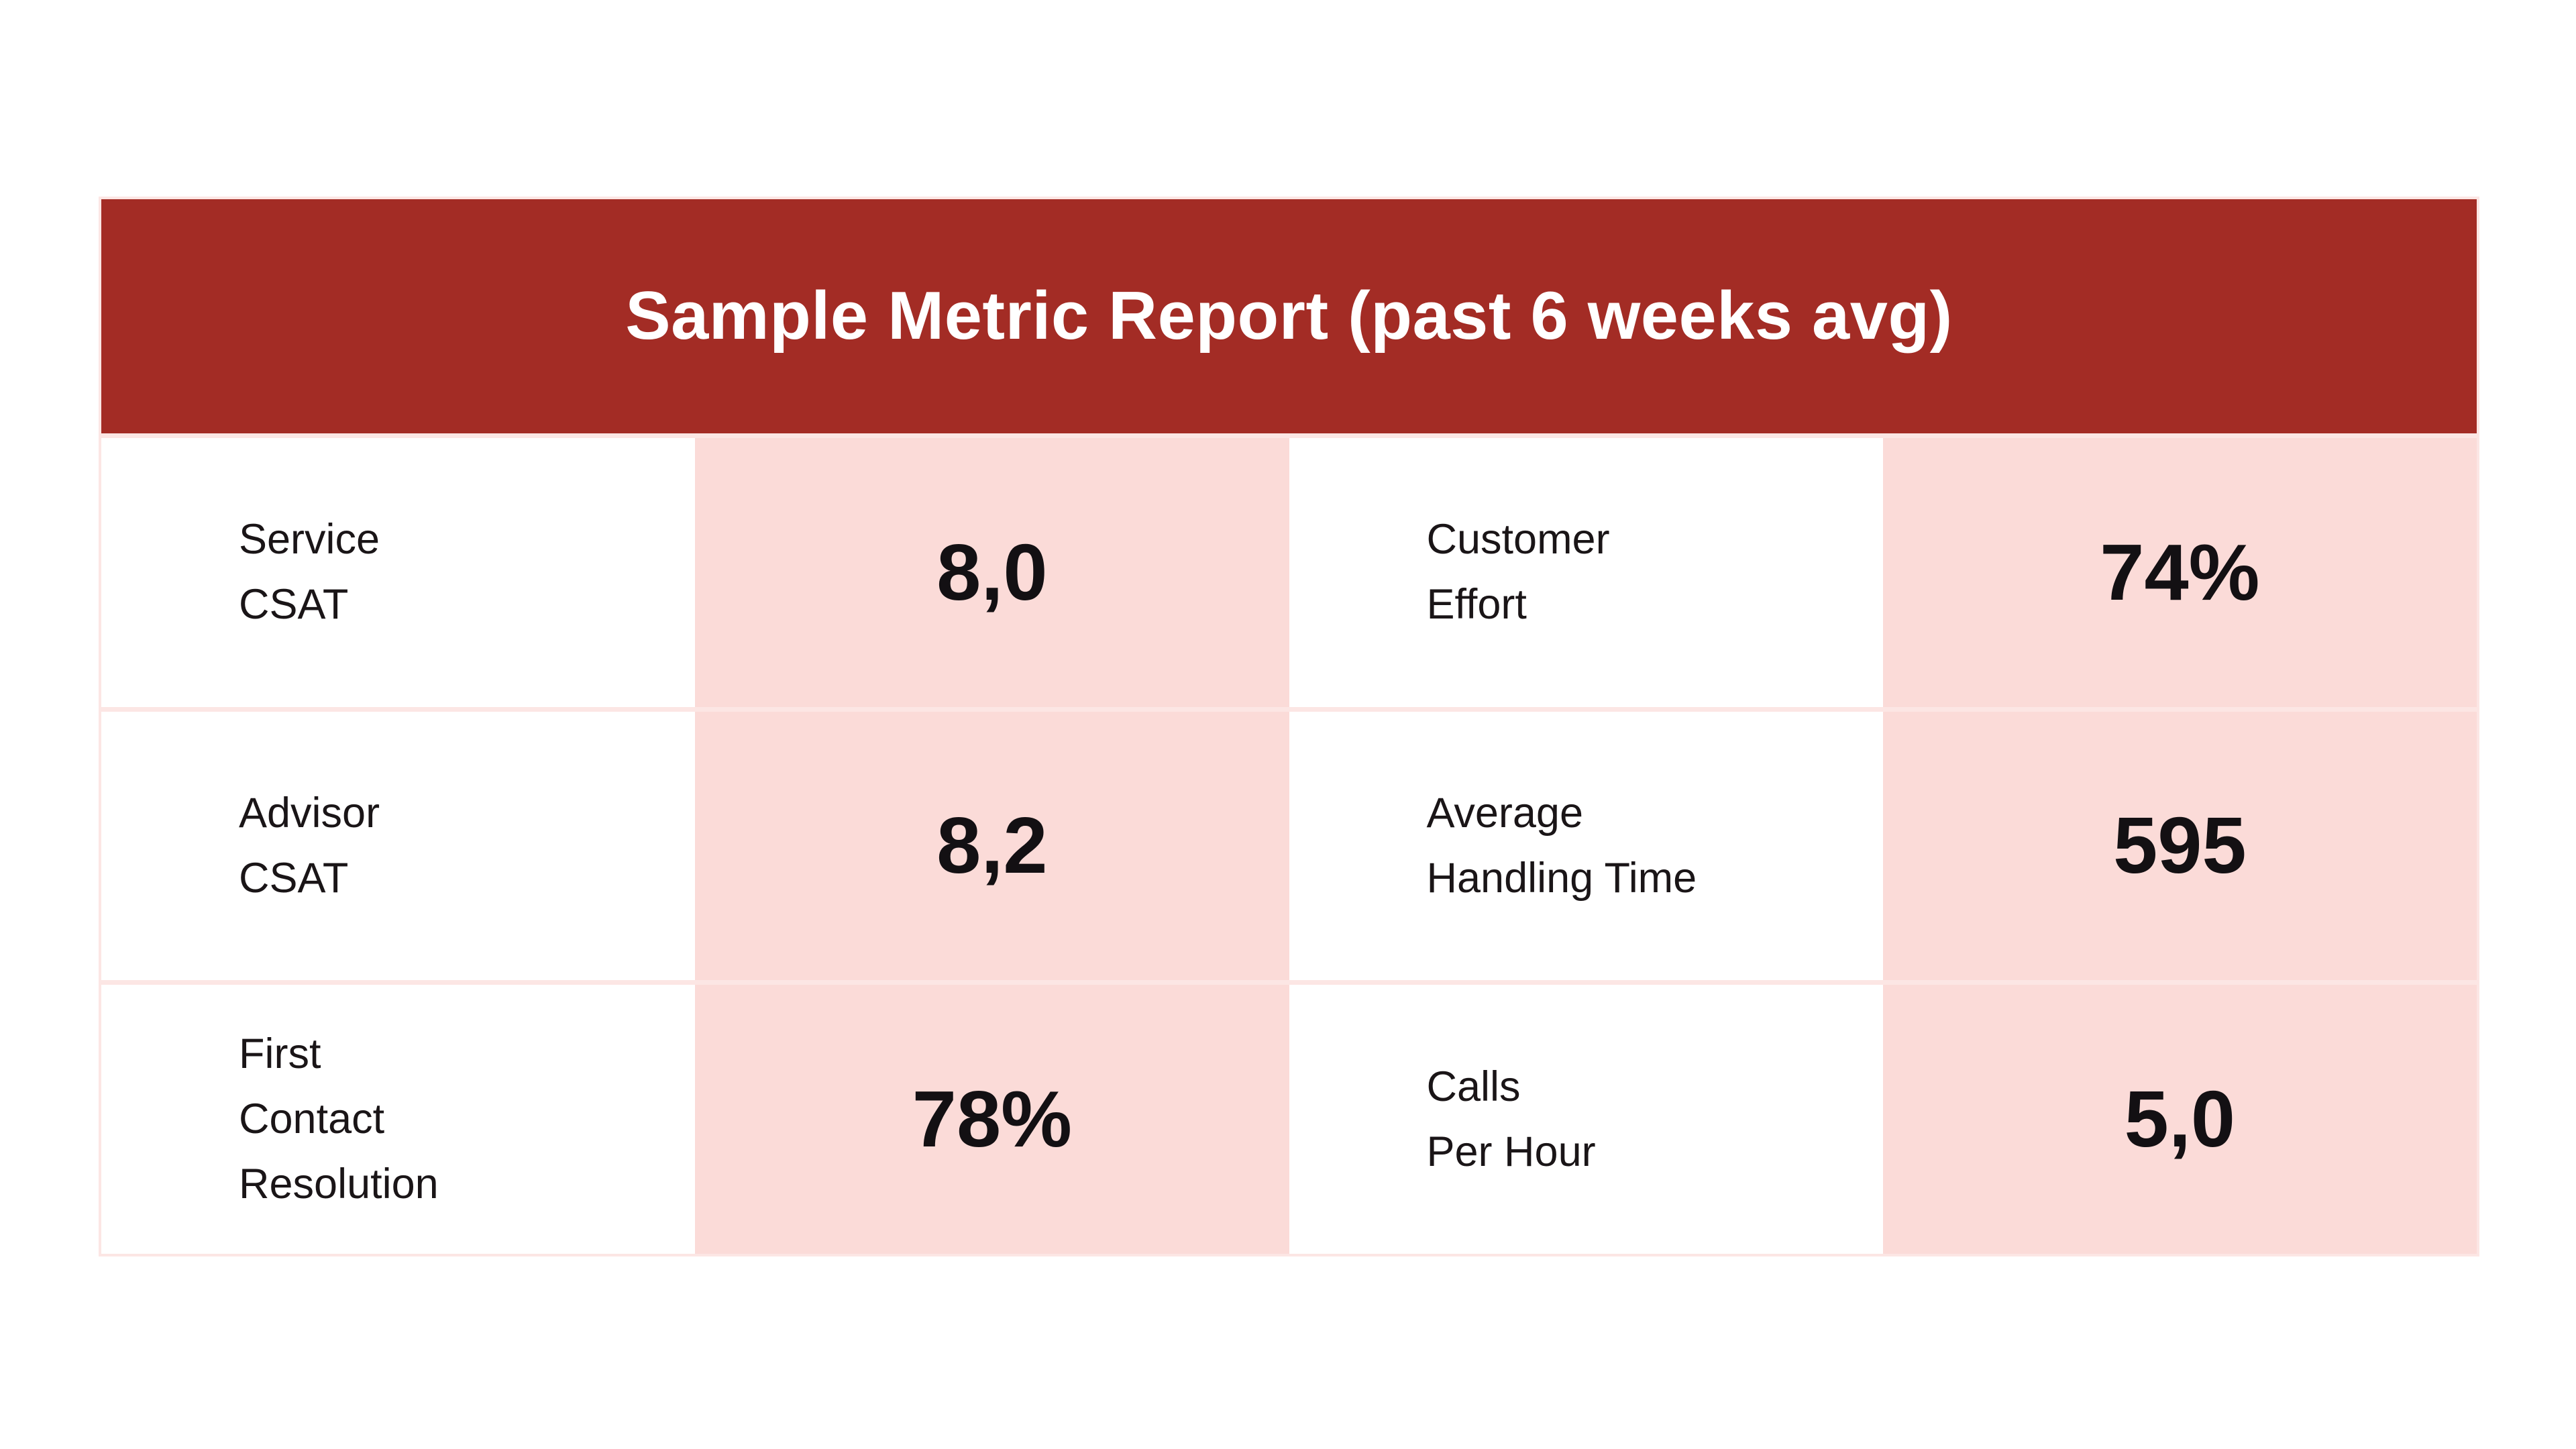 The width and height of the screenshot is (2576, 1449). I want to click on metric-value: 595, so click(2180, 846).